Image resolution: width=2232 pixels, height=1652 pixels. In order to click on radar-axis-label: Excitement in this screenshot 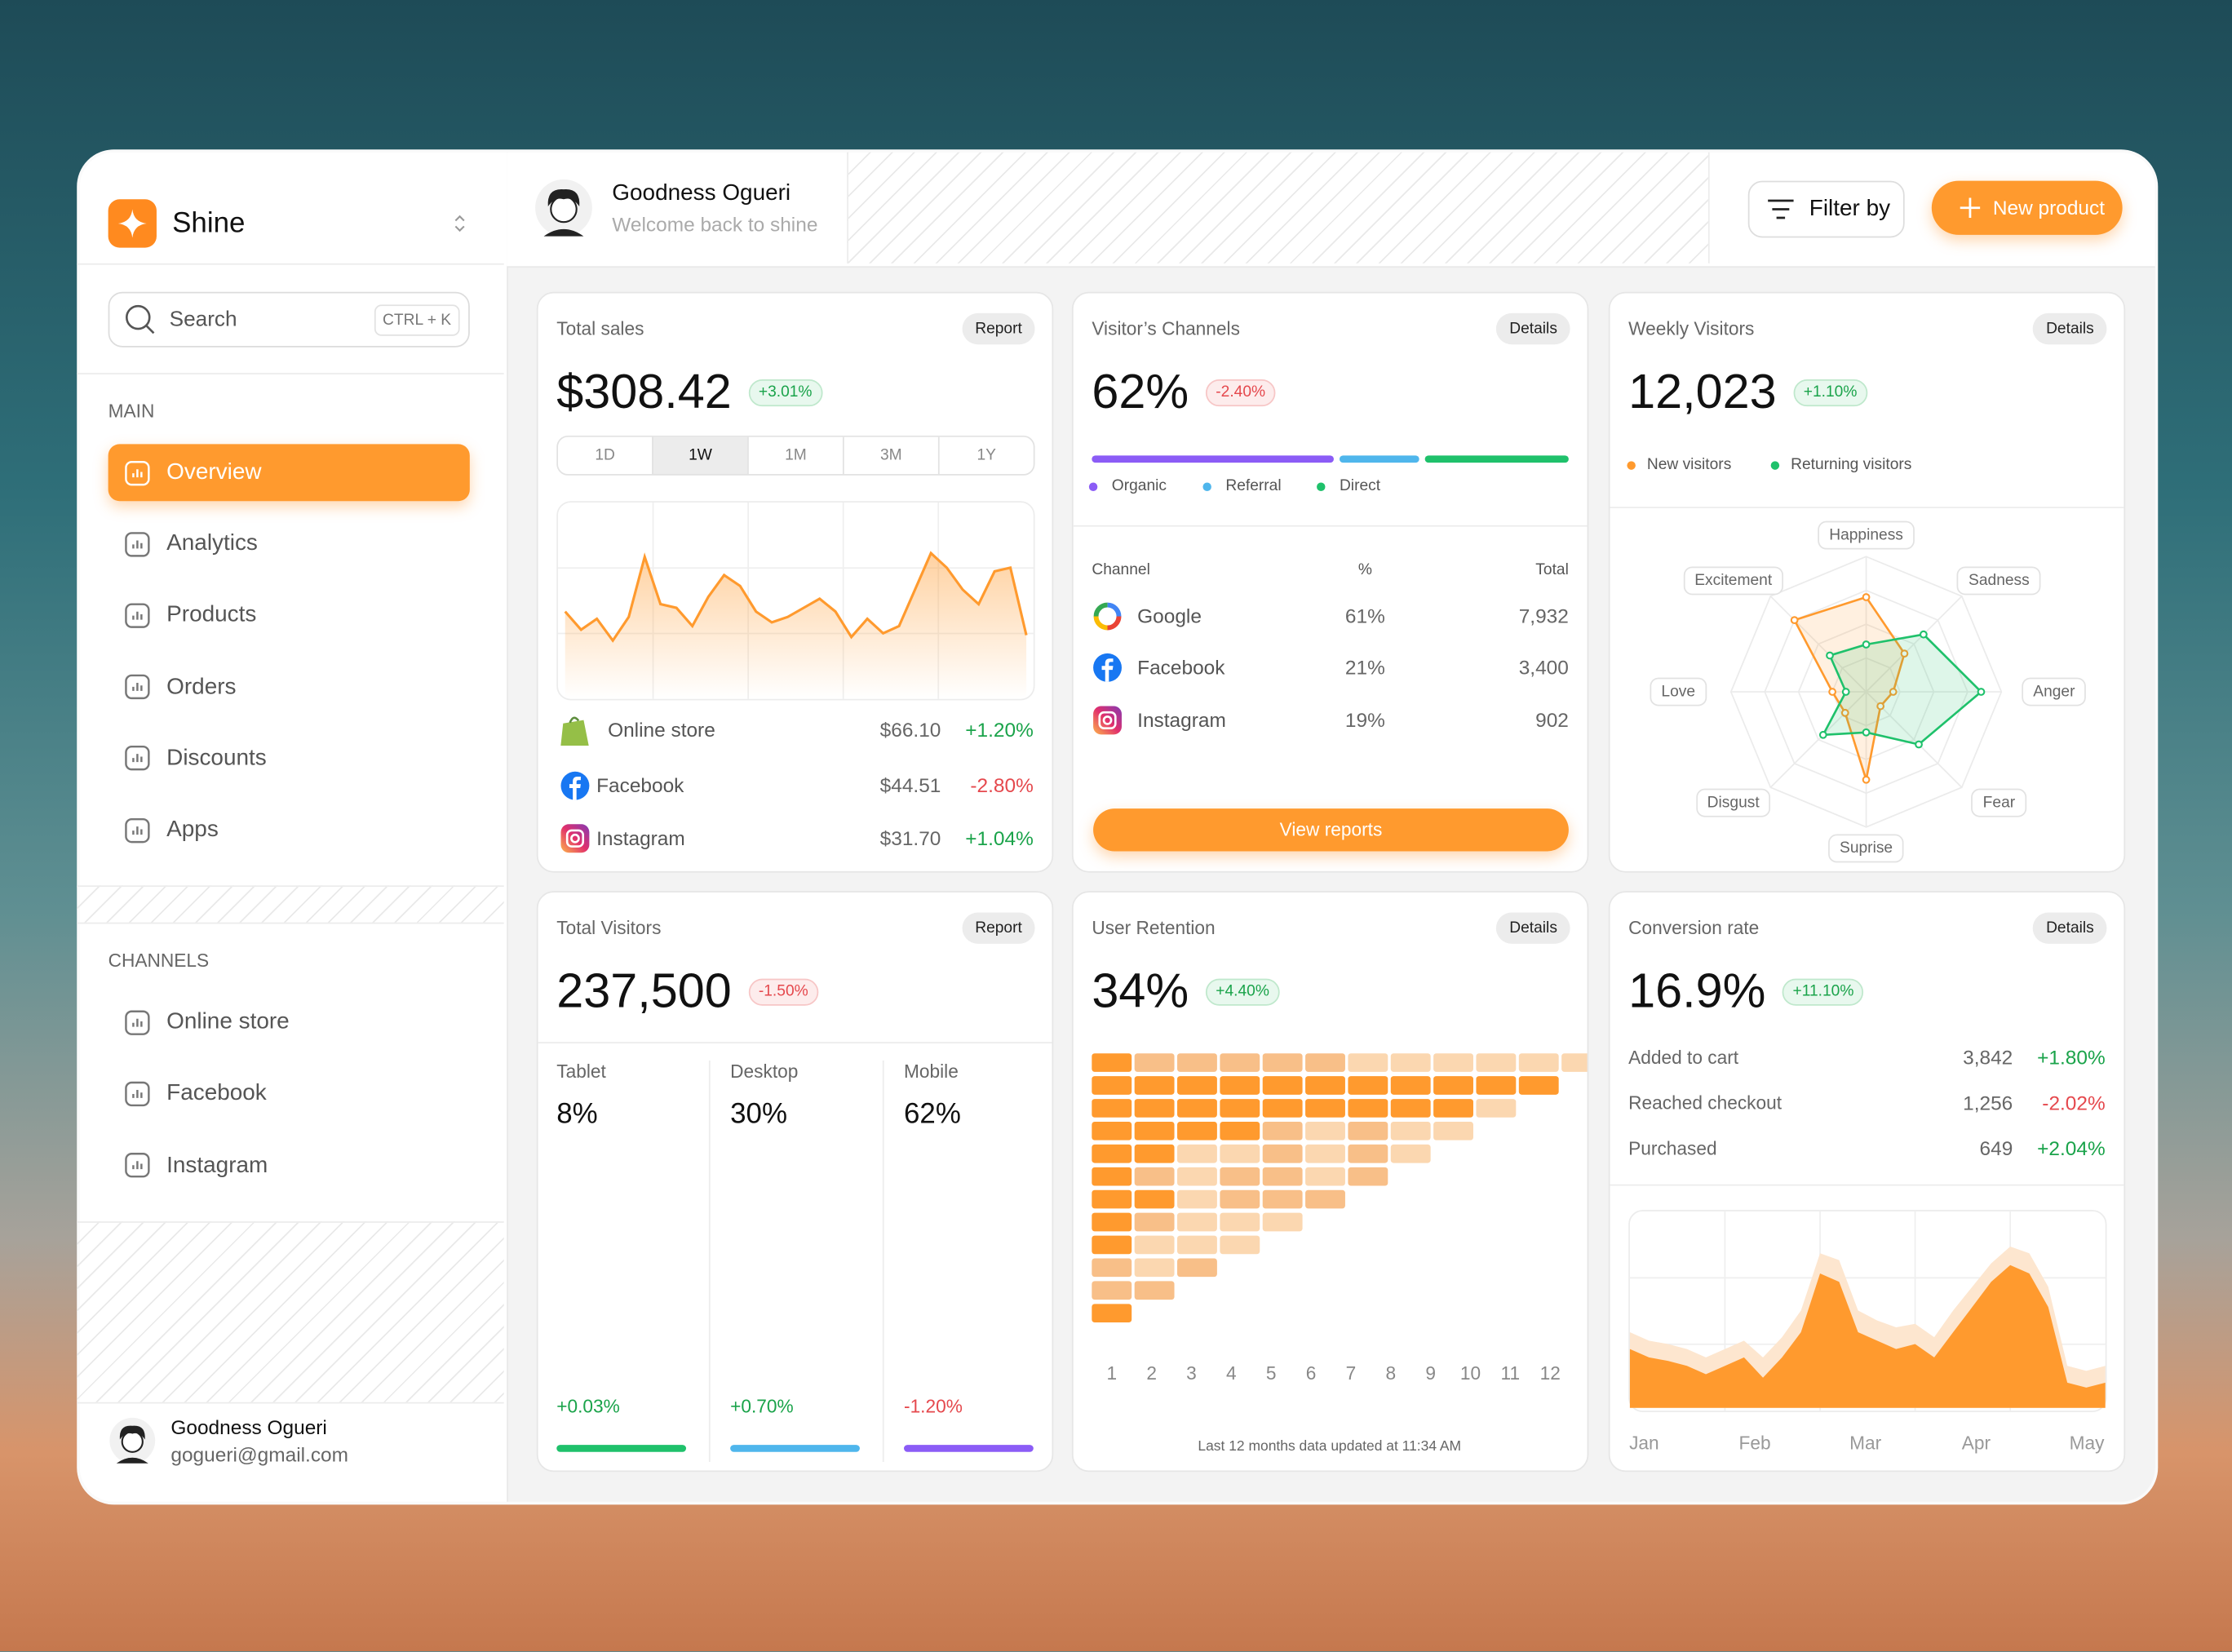, I will do `click(1733, 581)`.